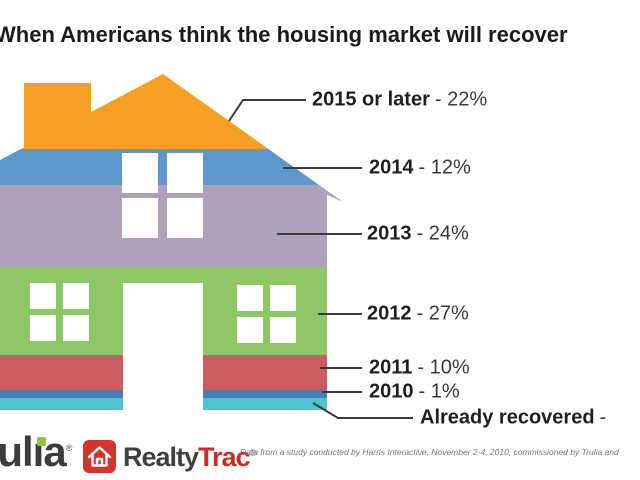  What do you see at coordinates (442, 233) in the screenshot?
I see `label-2013-value: - 24%` at bounding box center [442, 233].